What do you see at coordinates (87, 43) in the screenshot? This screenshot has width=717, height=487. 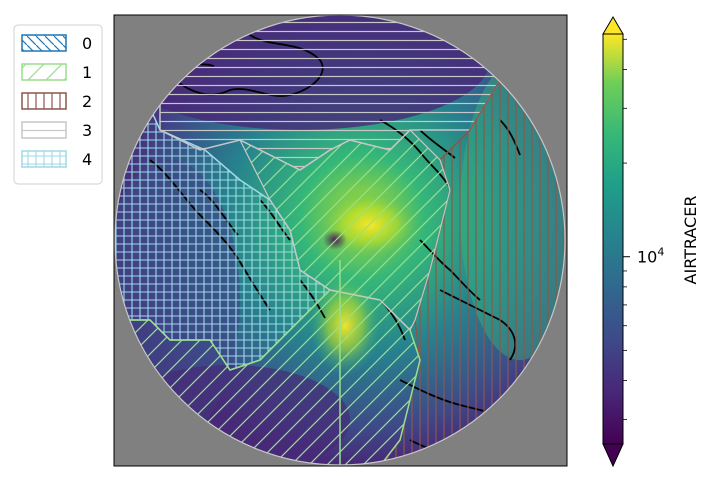 I see `legend-label-0: 0` at bounding box center [87, 43].